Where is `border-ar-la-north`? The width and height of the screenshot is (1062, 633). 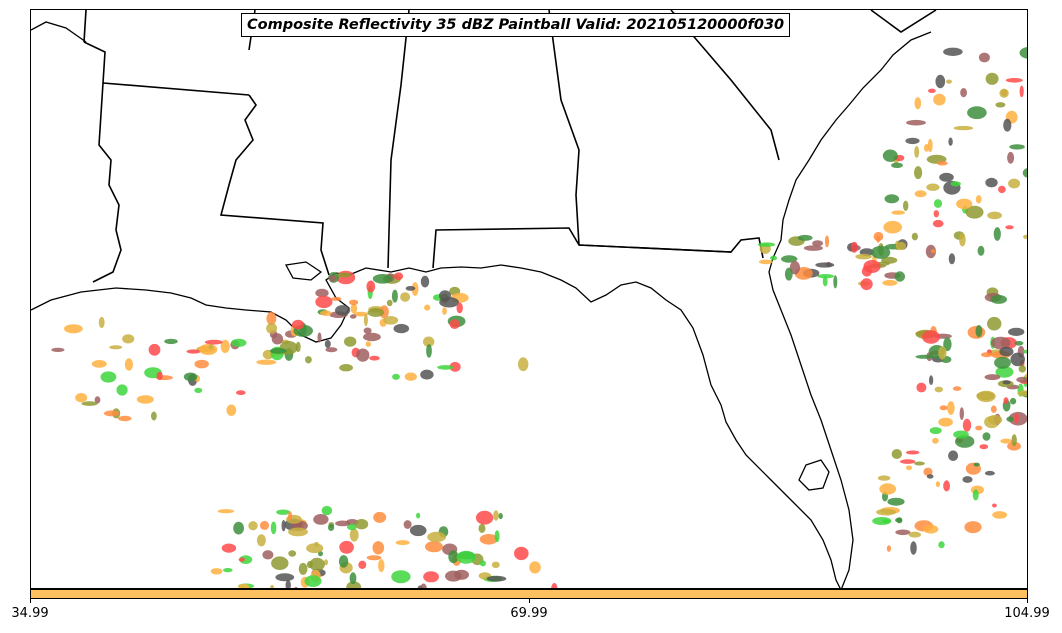 border-ar-la-north is located at coordinates (176, 89).